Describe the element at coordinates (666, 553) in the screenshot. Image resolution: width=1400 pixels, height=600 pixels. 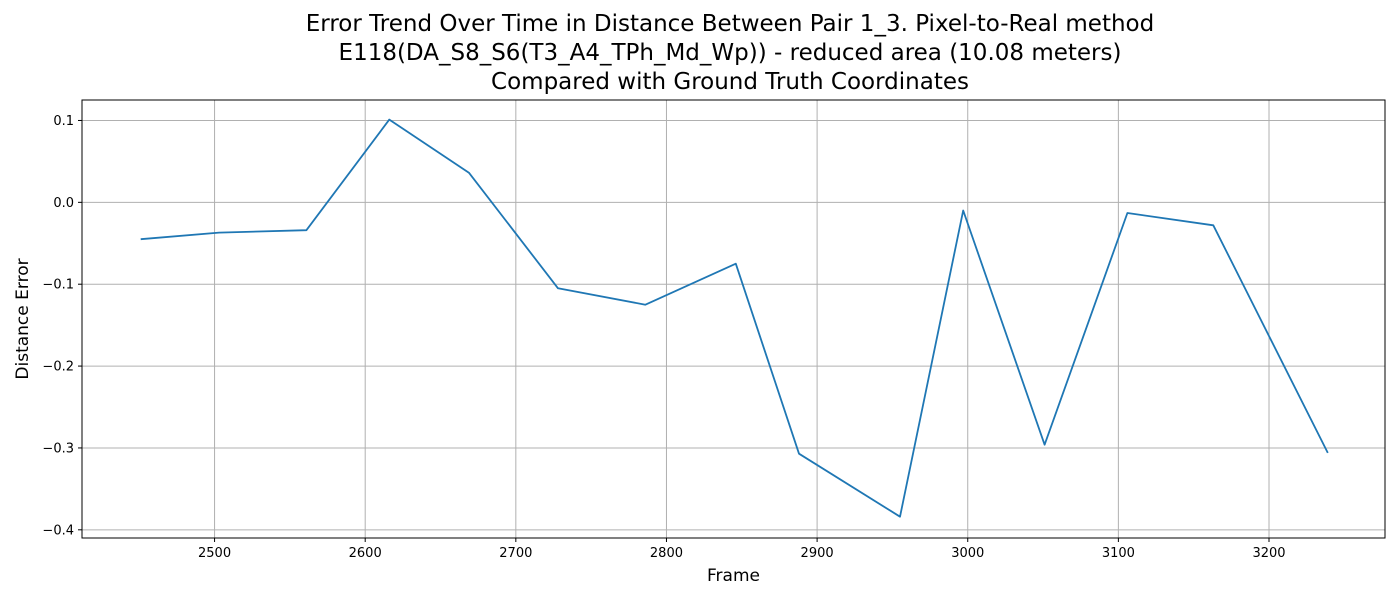
I see `x-tick-label: 2800` at that location.